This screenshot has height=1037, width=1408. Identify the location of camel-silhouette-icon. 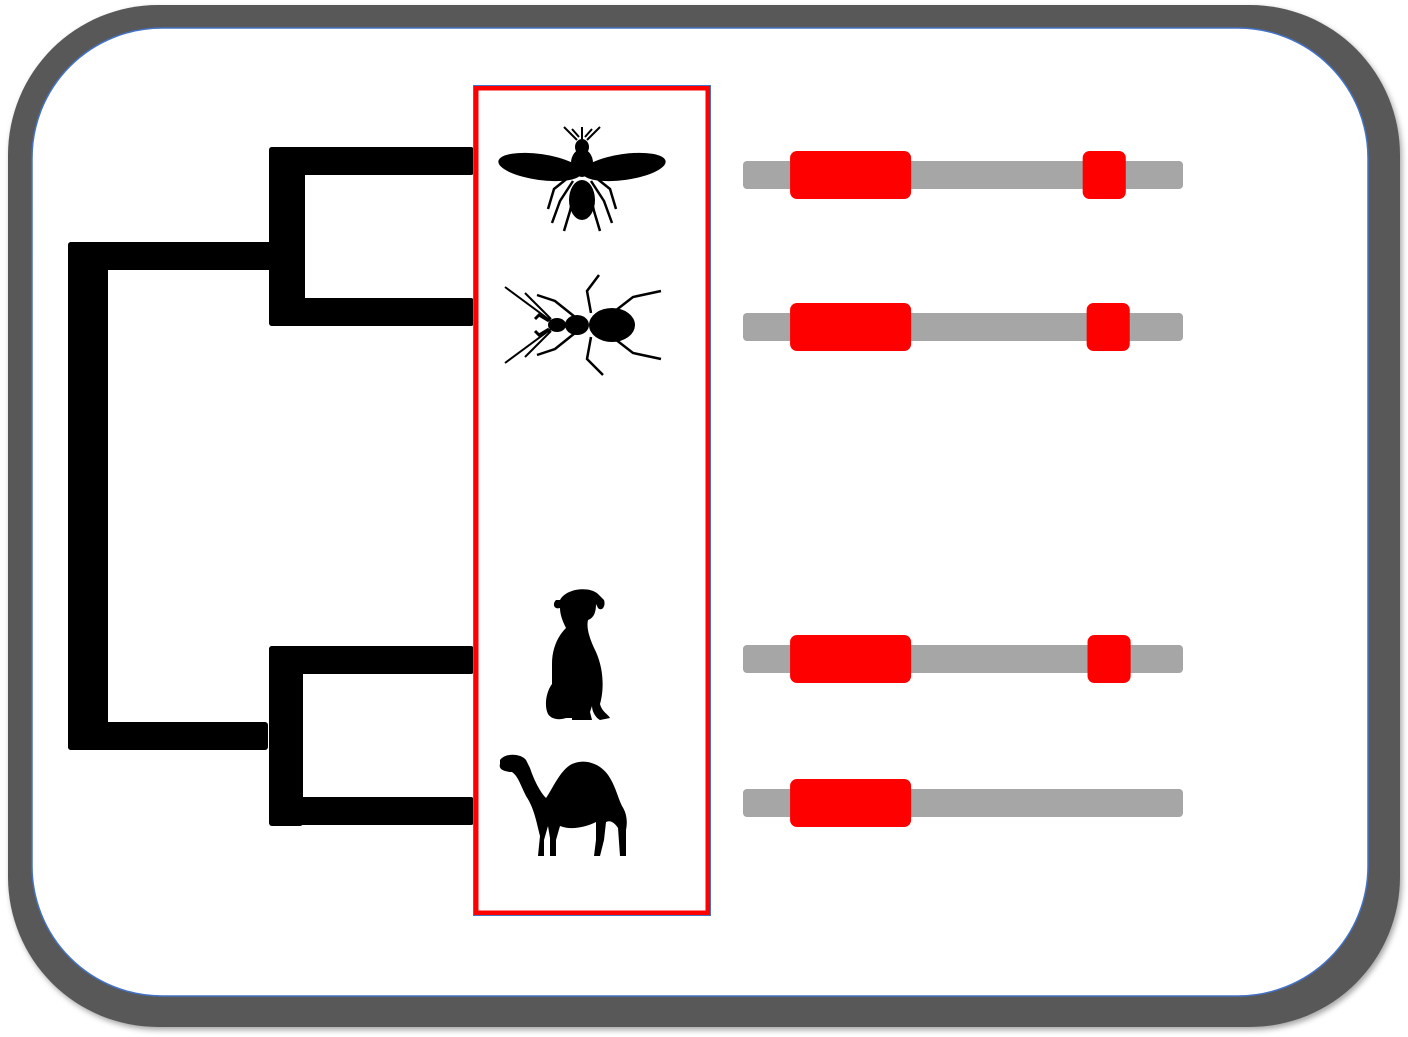
(563, 805).